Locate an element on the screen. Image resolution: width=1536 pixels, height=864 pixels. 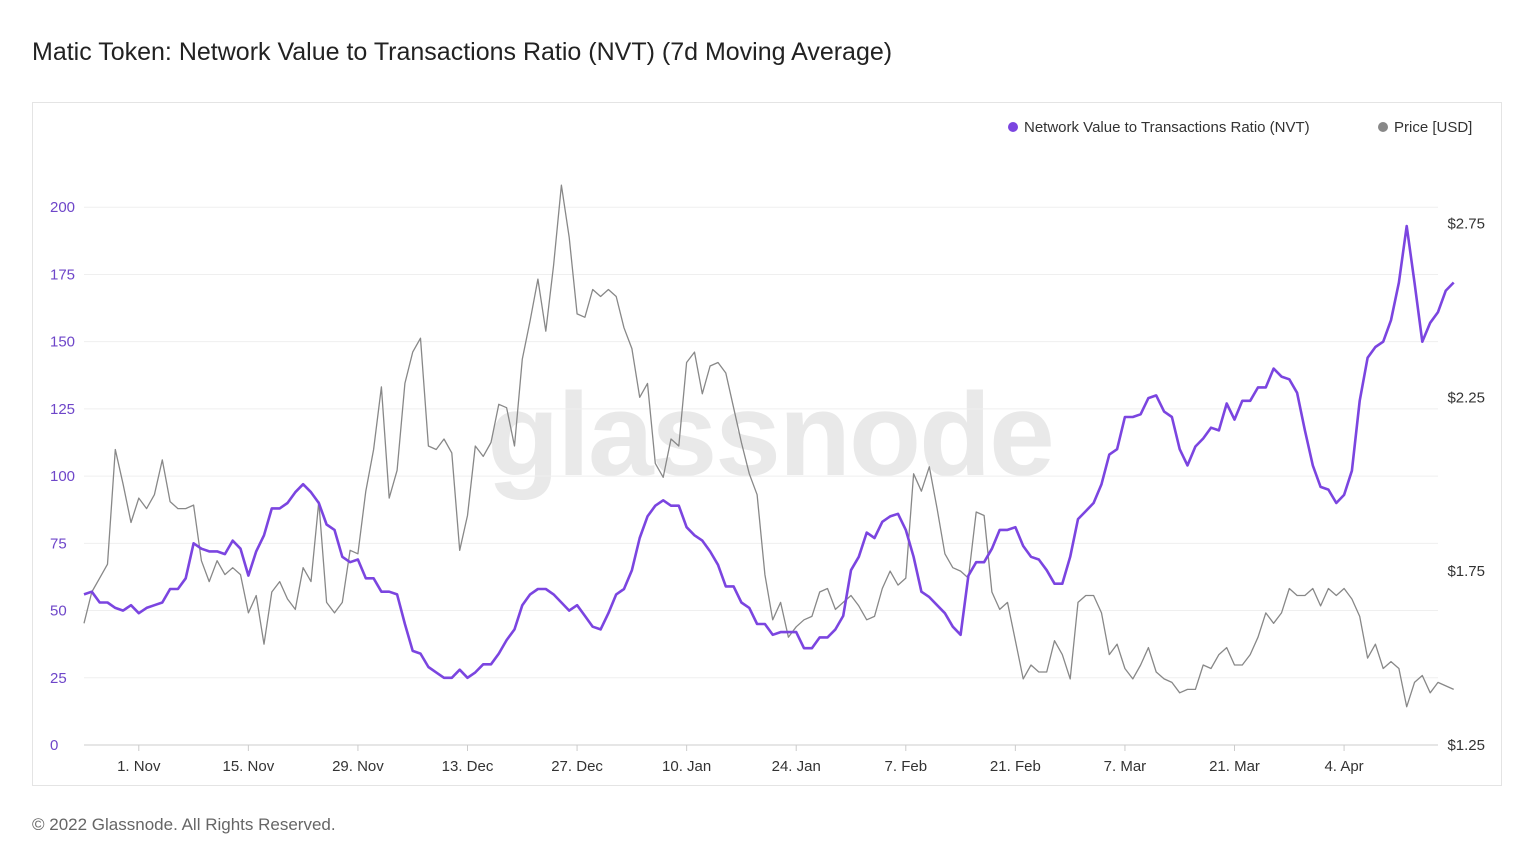
y-right-tick-label: $2.25 is located at coordinates (1466, 397).